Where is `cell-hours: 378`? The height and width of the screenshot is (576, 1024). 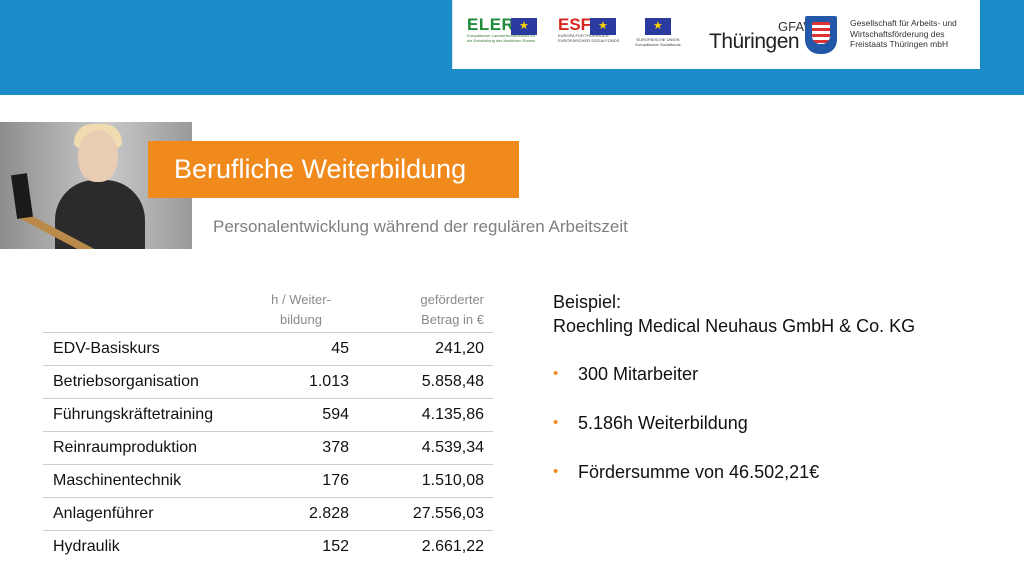 cell-hours: 378 is located at coordinates (335, 447).